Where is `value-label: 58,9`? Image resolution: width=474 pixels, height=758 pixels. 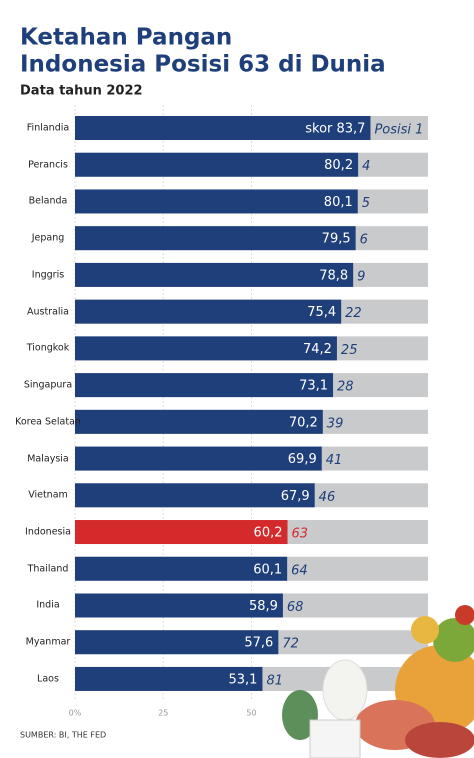 value-label: 58,9 is located at coordinates (263, 606).